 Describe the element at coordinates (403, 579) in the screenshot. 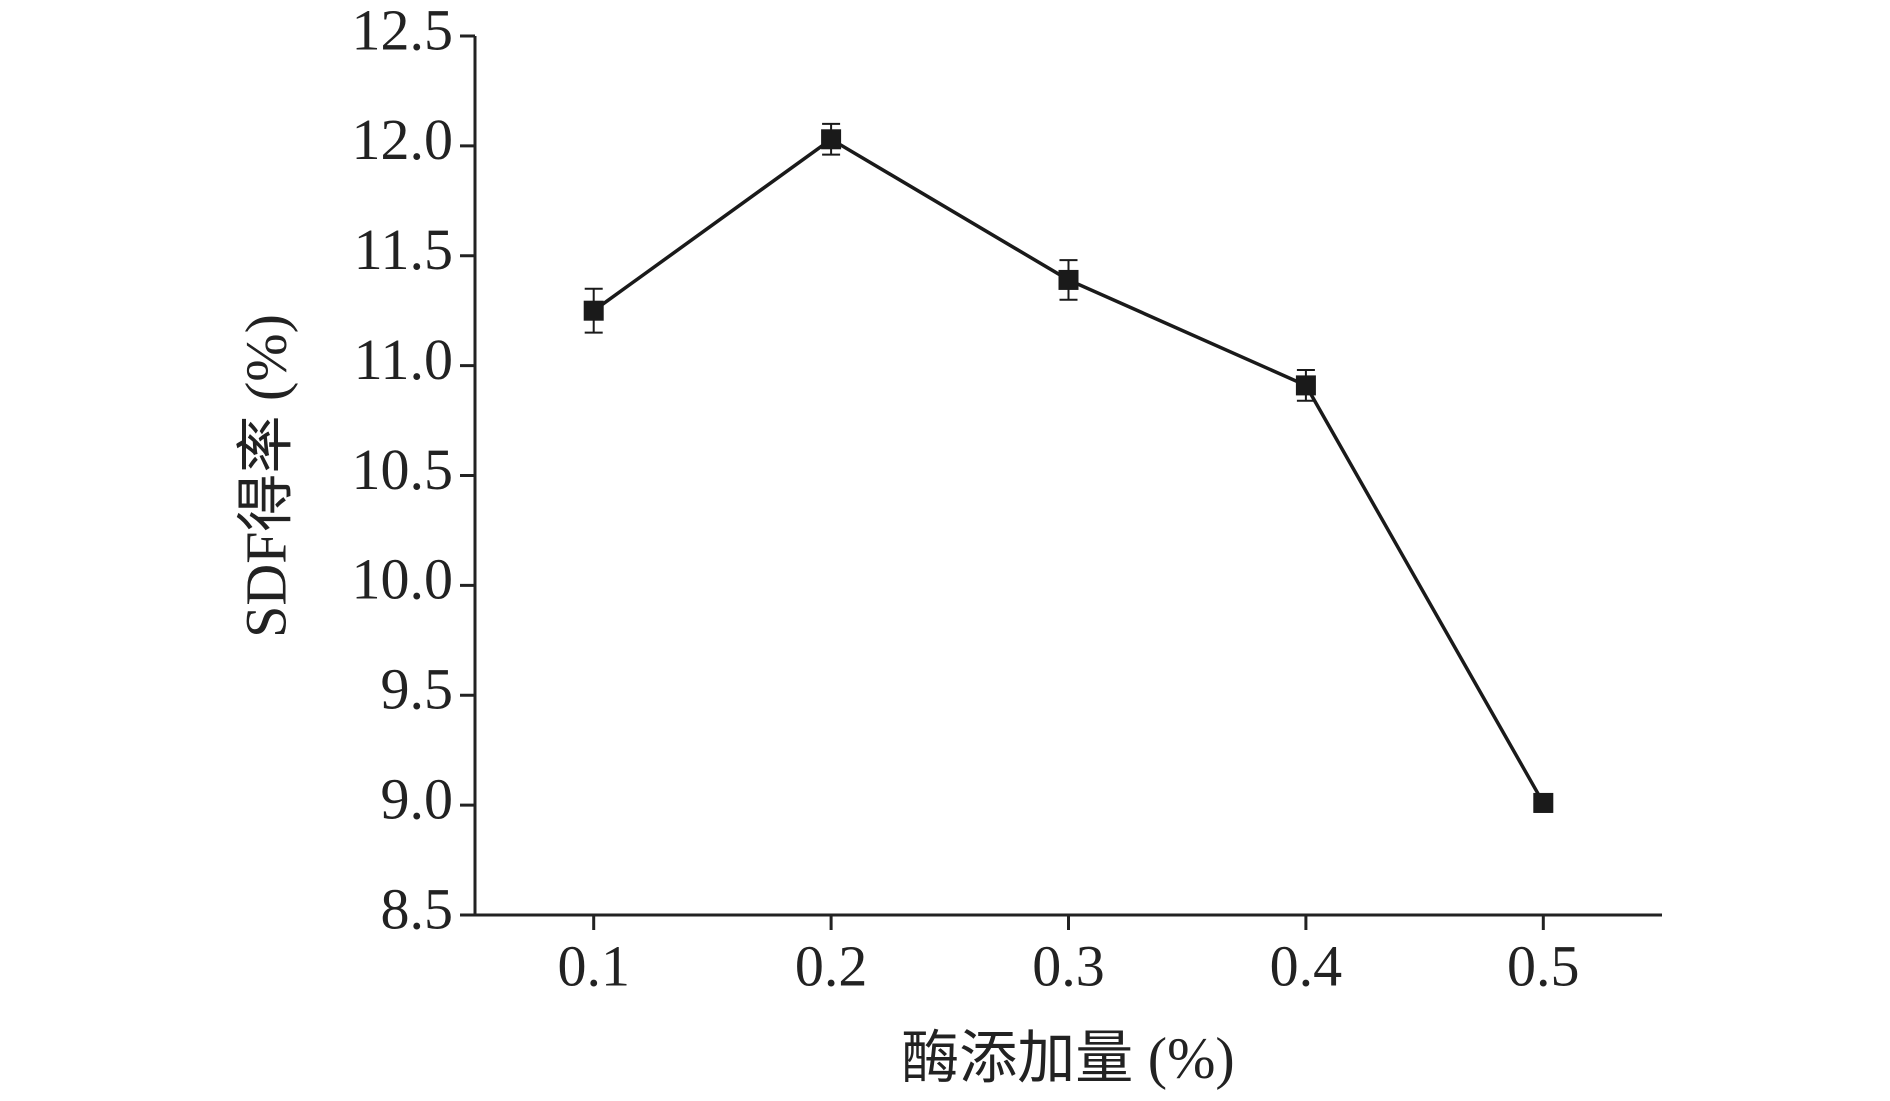

I see `y-tick-label: 10.0` at that location.